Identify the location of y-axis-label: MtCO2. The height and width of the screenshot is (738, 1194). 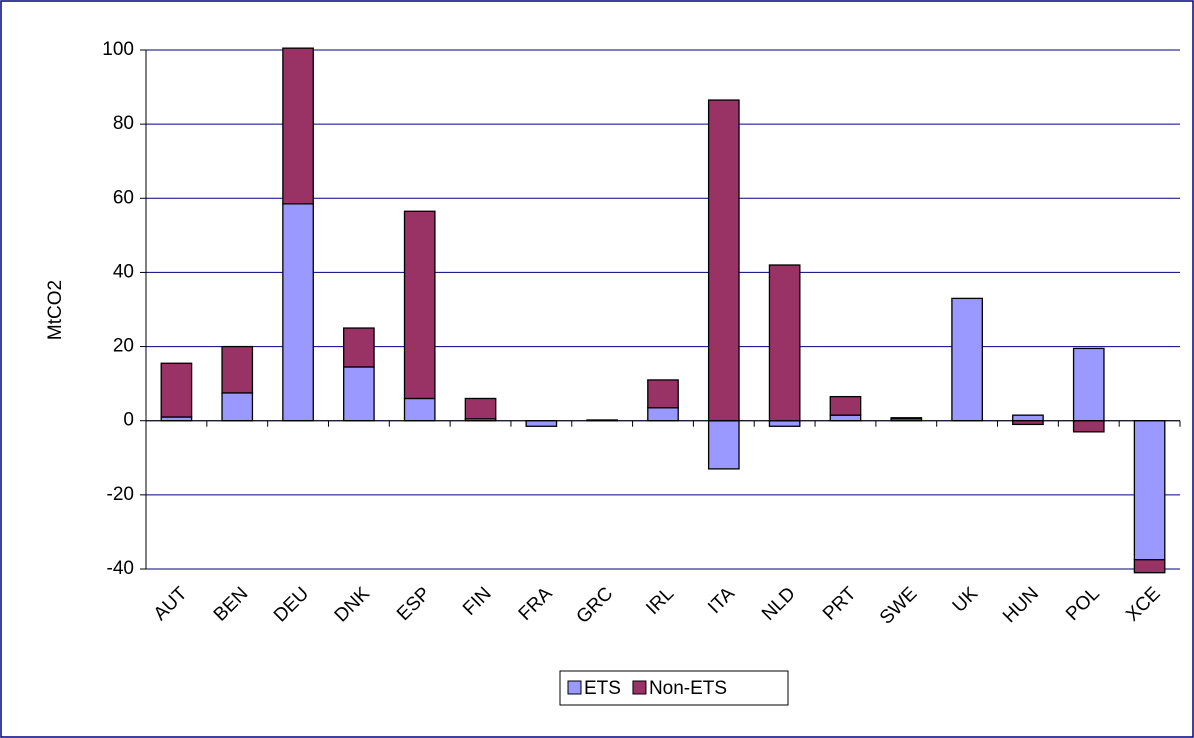
(55, 310).